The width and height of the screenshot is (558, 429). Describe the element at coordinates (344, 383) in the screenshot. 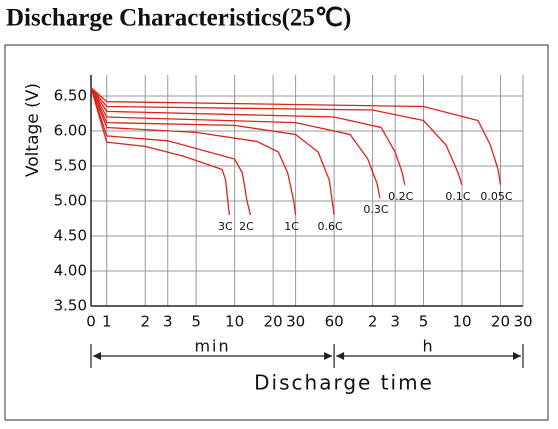

I see `x-axis-label: Discharge time` at that location.